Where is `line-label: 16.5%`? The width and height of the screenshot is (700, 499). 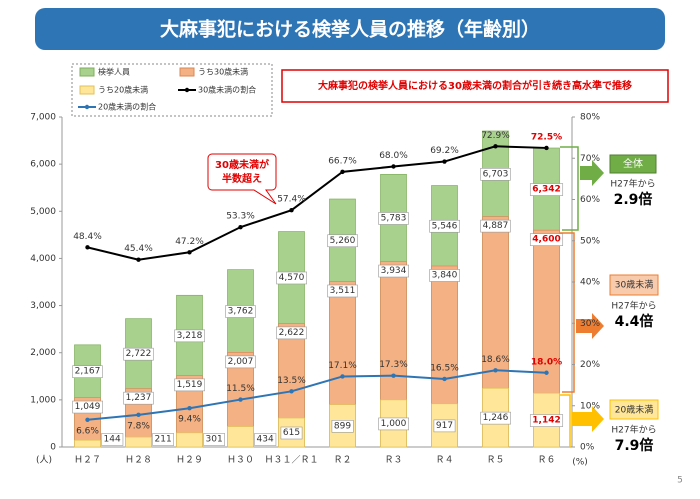
line-label: 16.5% is located at coordinates (444, 368).